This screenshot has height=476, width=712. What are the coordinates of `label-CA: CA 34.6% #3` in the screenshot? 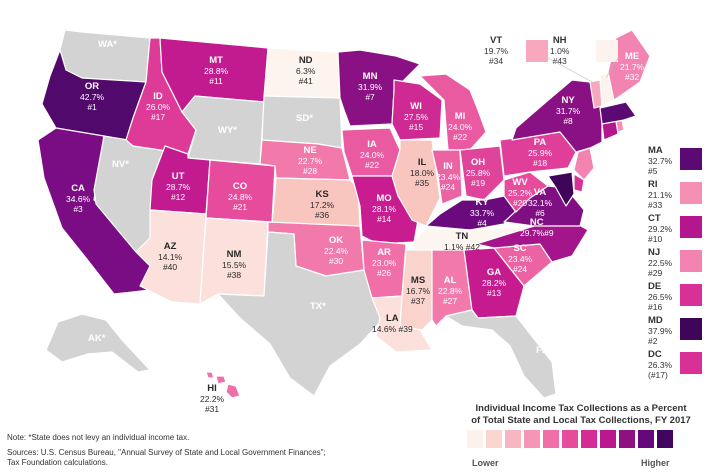 It's located at (78, 199).